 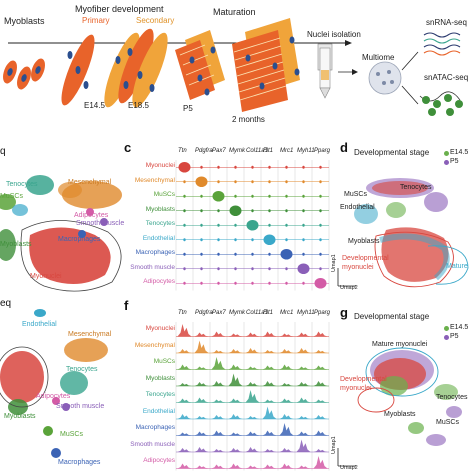 I want to click on panel-e-title-fragment: eq, so click(x=6, y=303).